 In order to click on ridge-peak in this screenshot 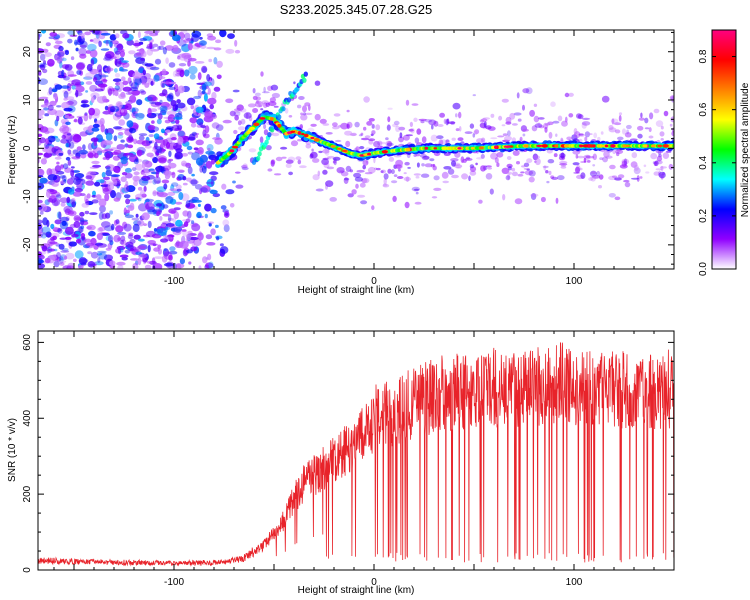, I will do `click(344, 150)`.